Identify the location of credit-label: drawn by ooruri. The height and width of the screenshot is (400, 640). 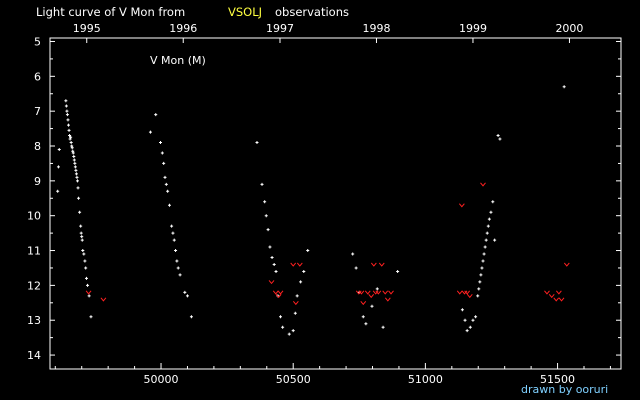
(564, 389).